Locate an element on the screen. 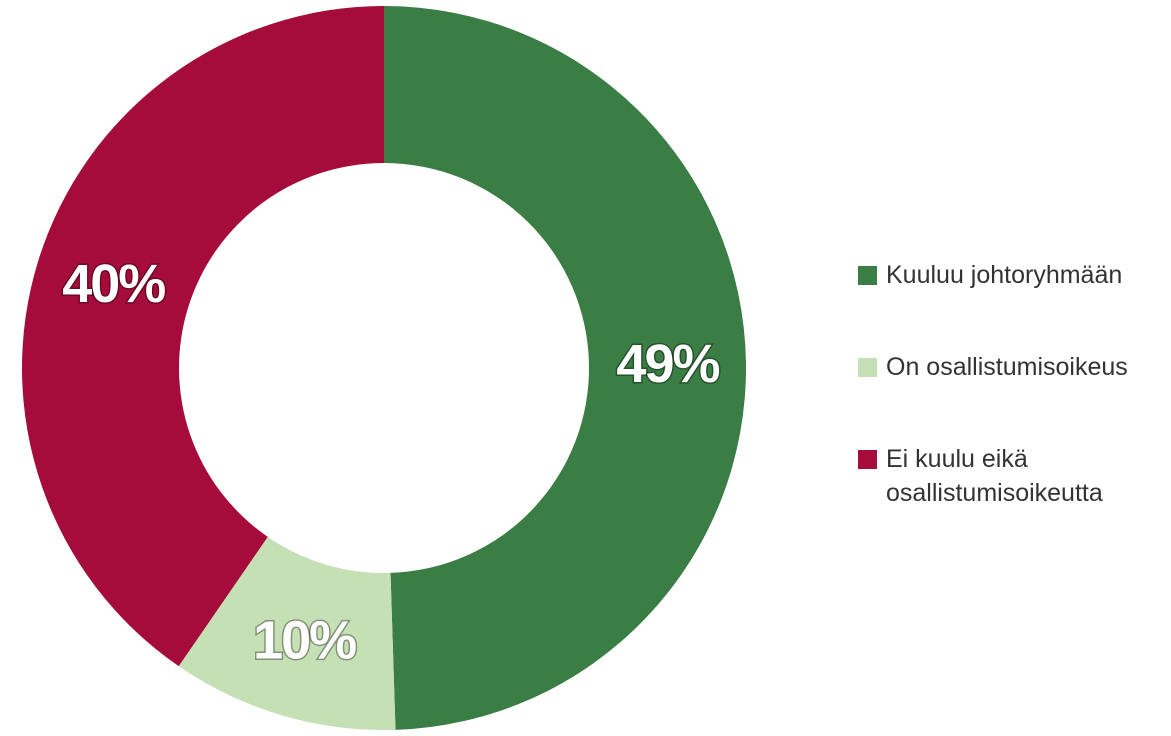 Image resolution: width=1171 pixels, height=736 pixels. legend-label: Ei kuulu eikä osallistumisoikeutta is located at coordinates (994, 476).